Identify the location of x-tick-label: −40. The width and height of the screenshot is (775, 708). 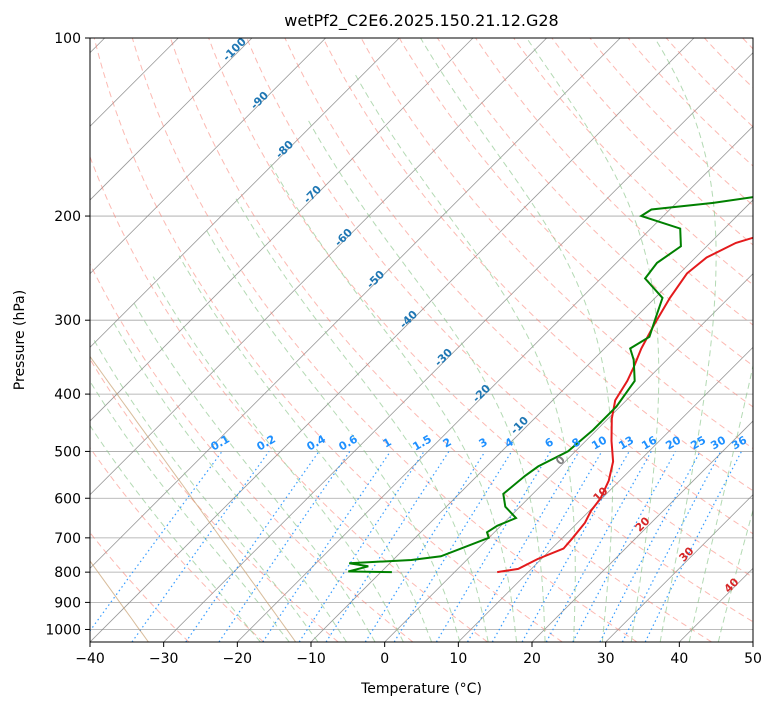
(90, 659).